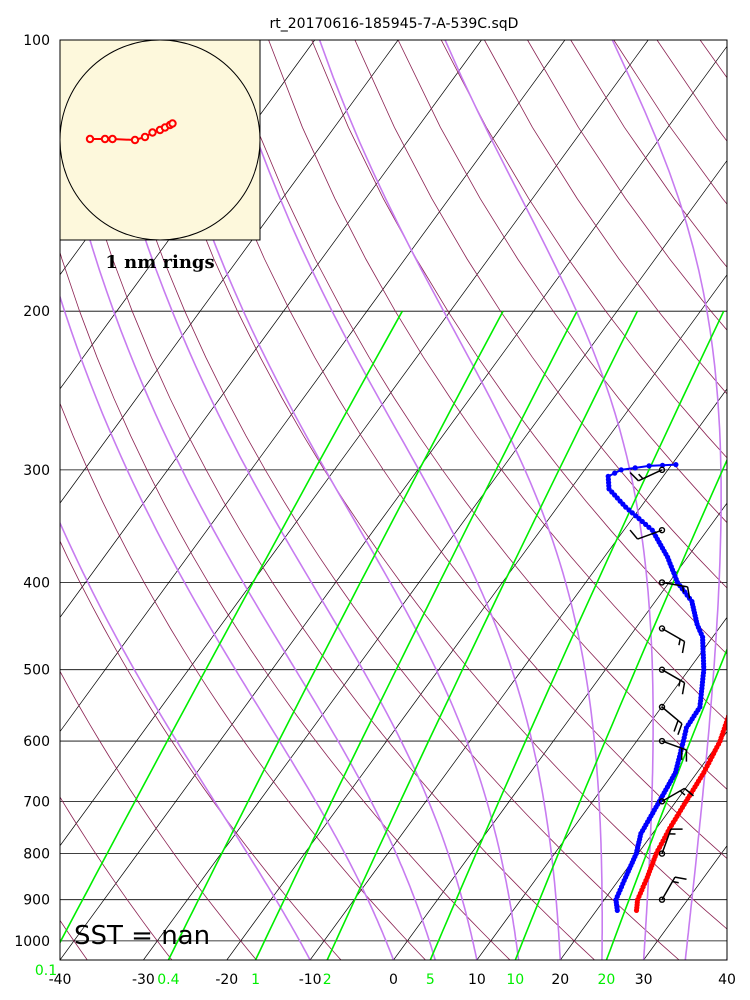  I want to click on sst-label: SST = nan, so click(142, 936).